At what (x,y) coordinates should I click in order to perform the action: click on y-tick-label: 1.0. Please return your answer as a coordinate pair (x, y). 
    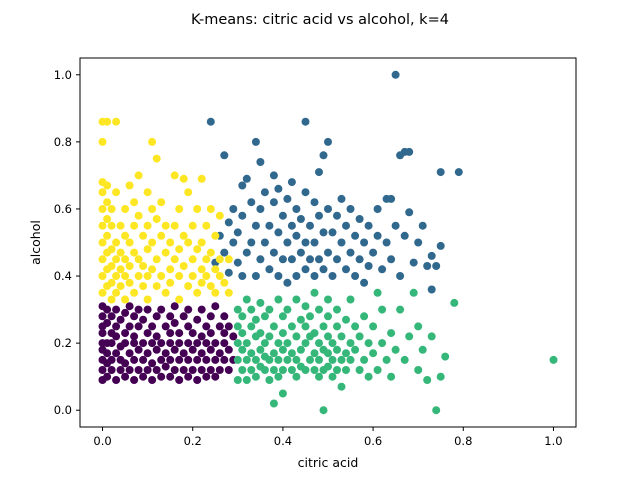
    Looking at the image, I should click on (63, 75).